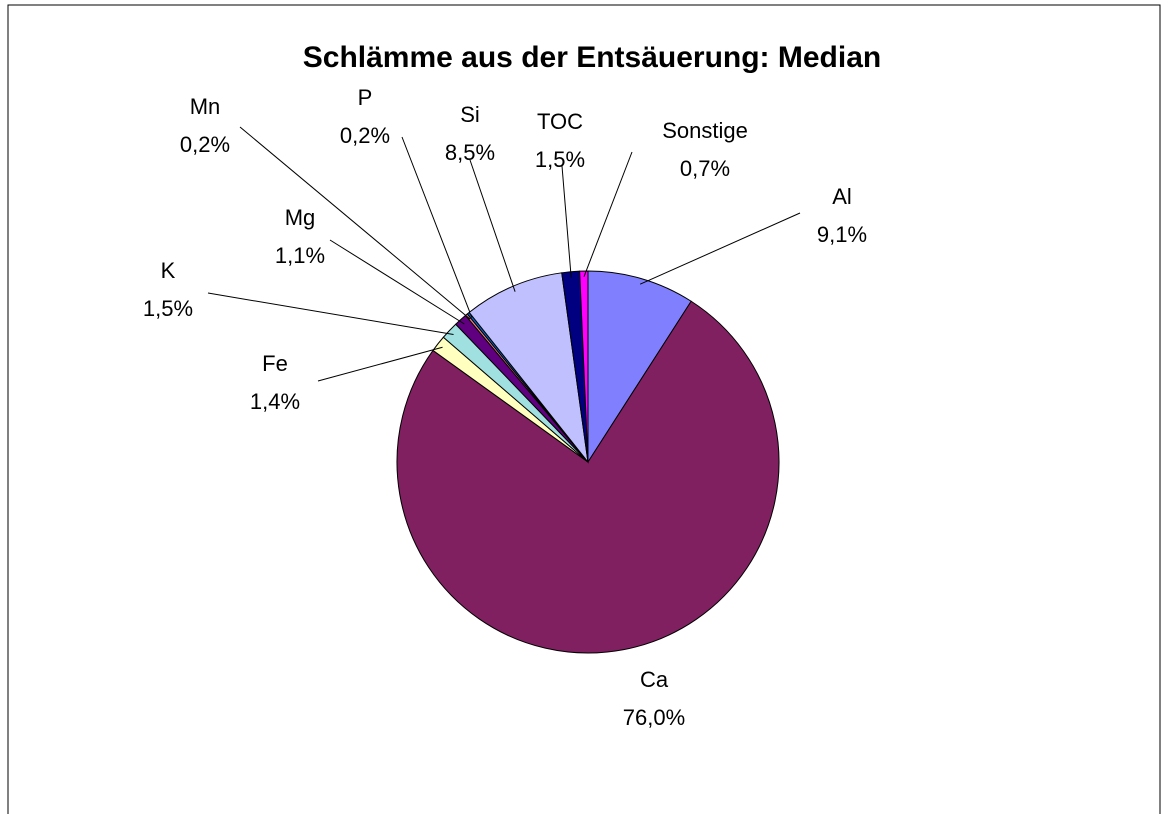  Describe the element at coordinates (470, 114) in the screenshot. I see `slice-label: Si` at that location.